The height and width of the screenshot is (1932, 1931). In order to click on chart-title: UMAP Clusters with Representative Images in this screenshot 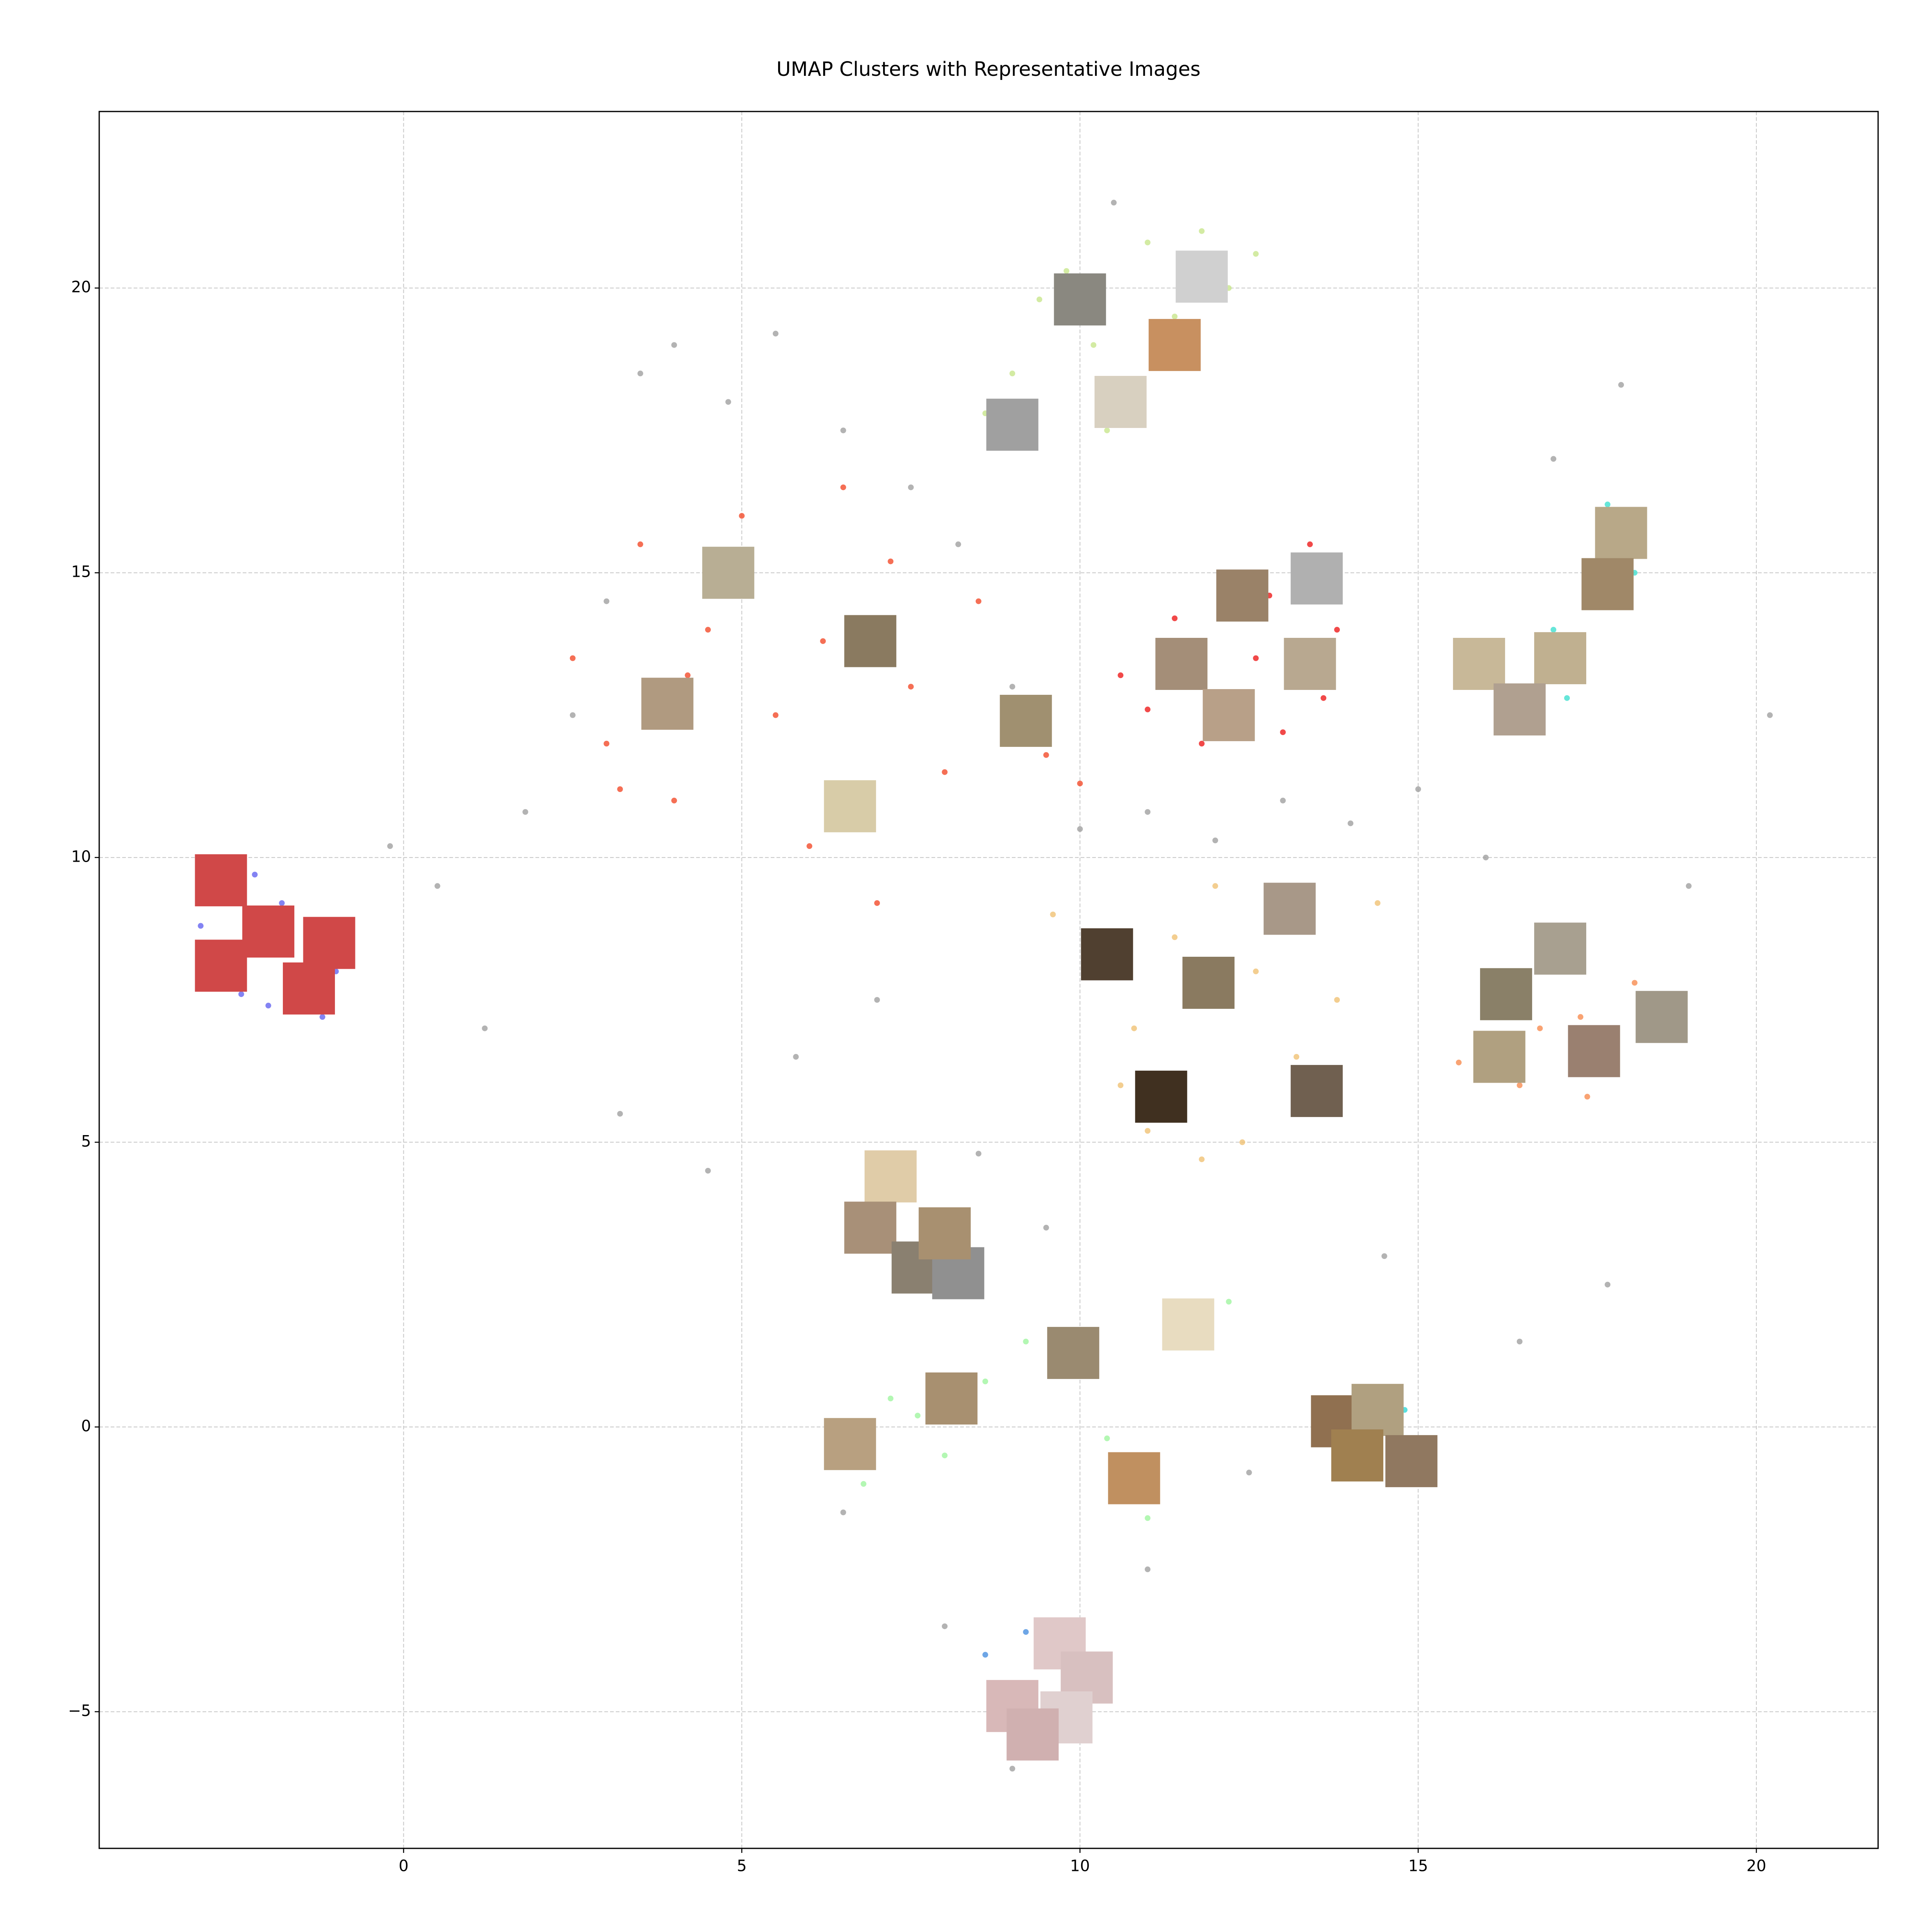, I will do `click(989, 69)`.